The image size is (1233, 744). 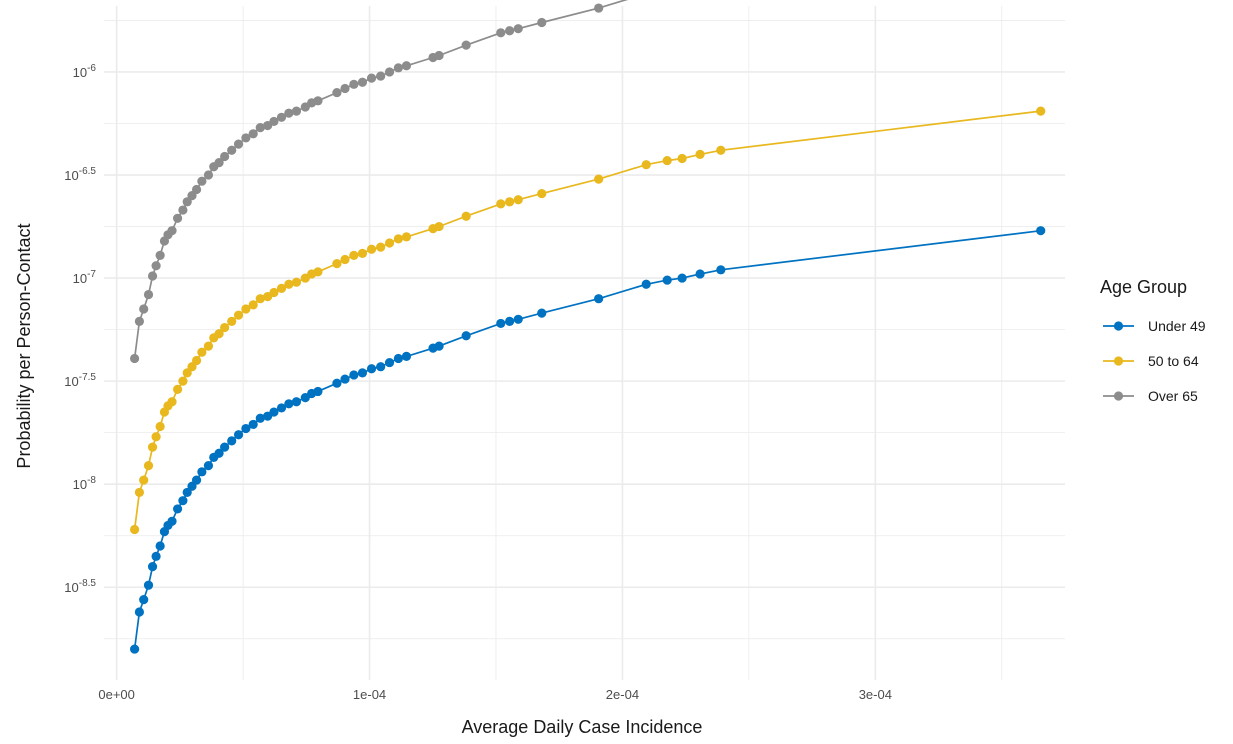 What do you see at coordinates (80, 380) in the screenshot?
I see `y-tick-label: 10-7.5` at bounding box center [80, 380].